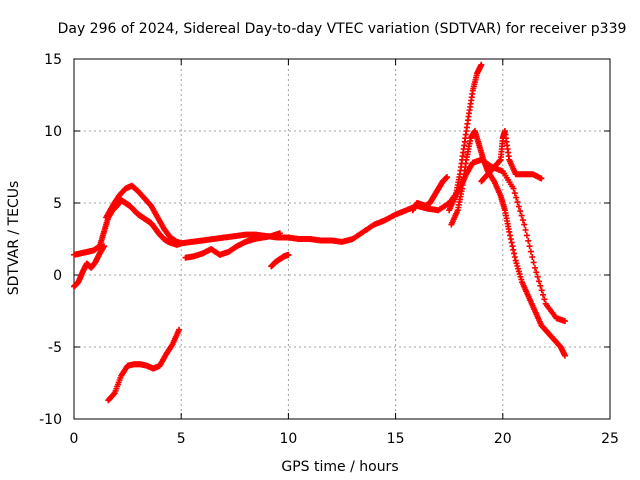 This screenshot has height=480, width=640. Describe the element at coordinates (57, 204) in the screenshot. I see `y-tick-label: 5` at that location.